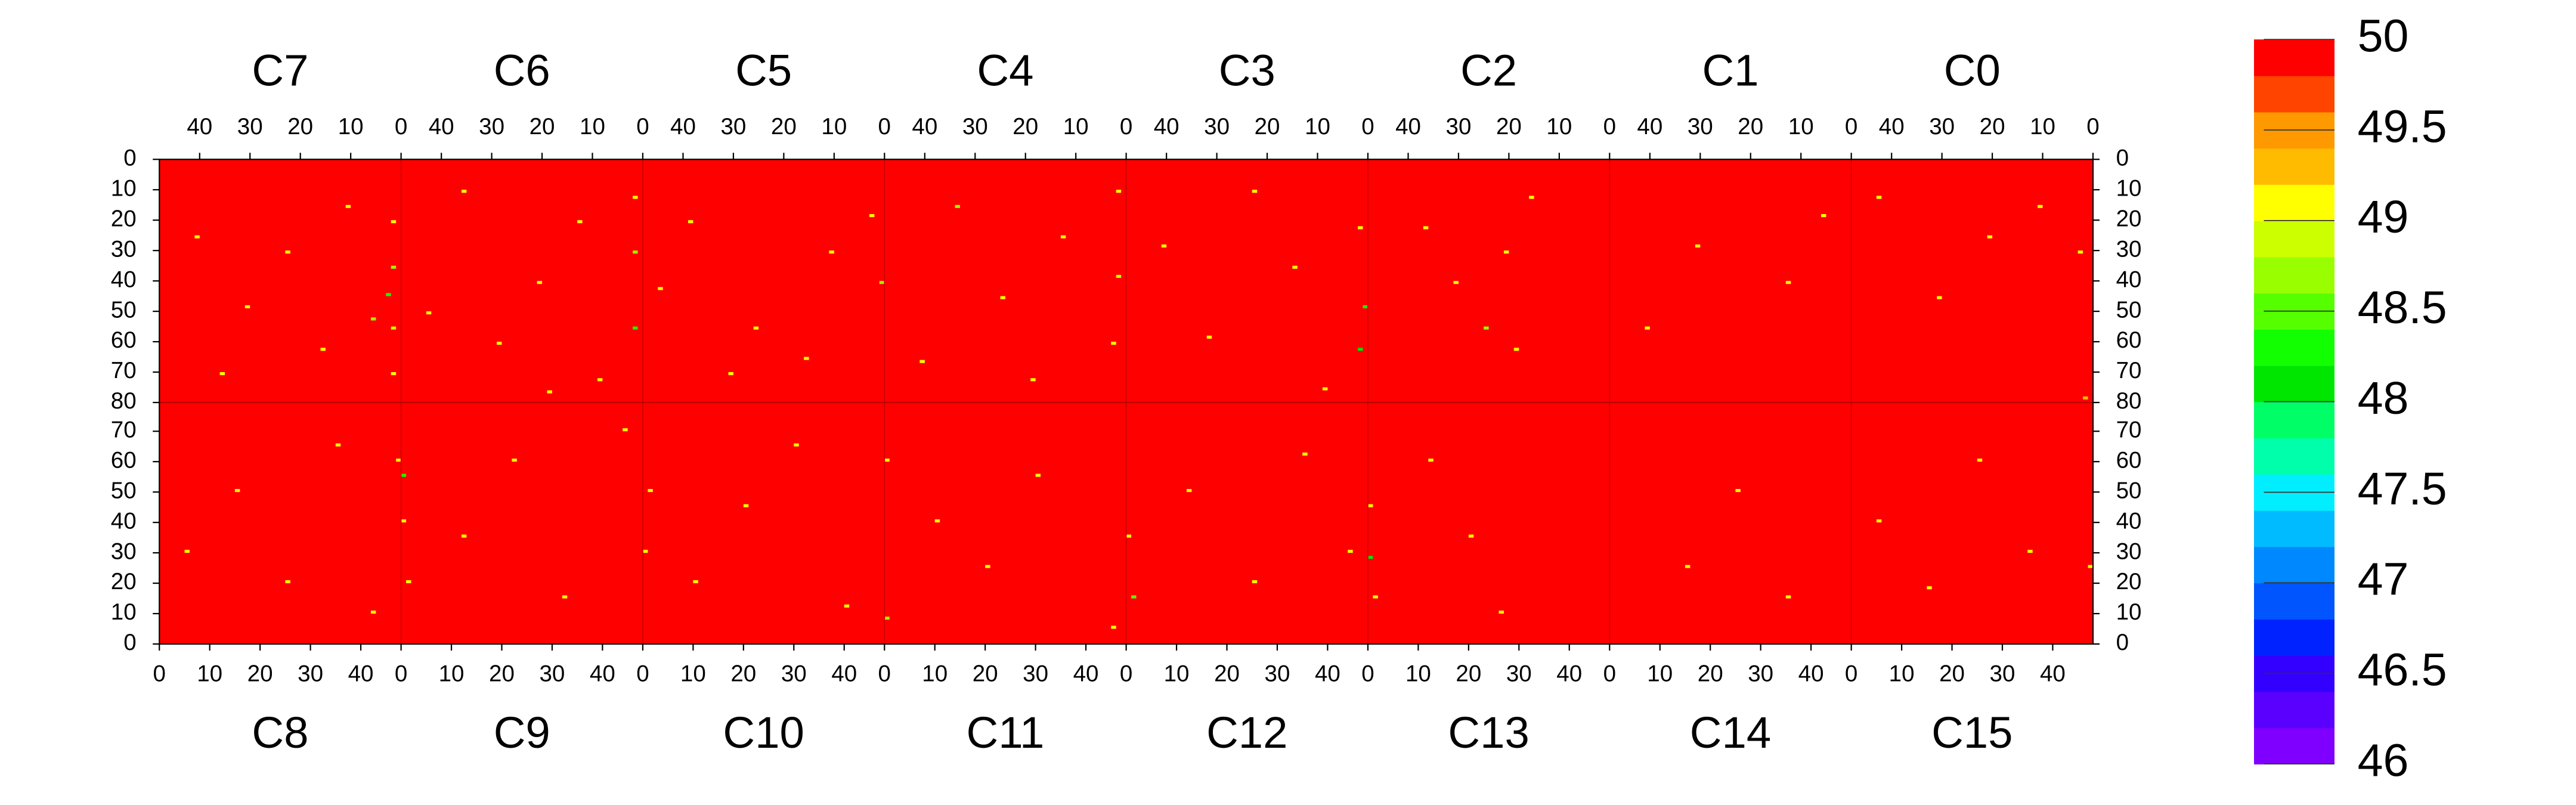 The image size is (2576, 805). I want to click on chip-label: C2, so click(1488, 70).